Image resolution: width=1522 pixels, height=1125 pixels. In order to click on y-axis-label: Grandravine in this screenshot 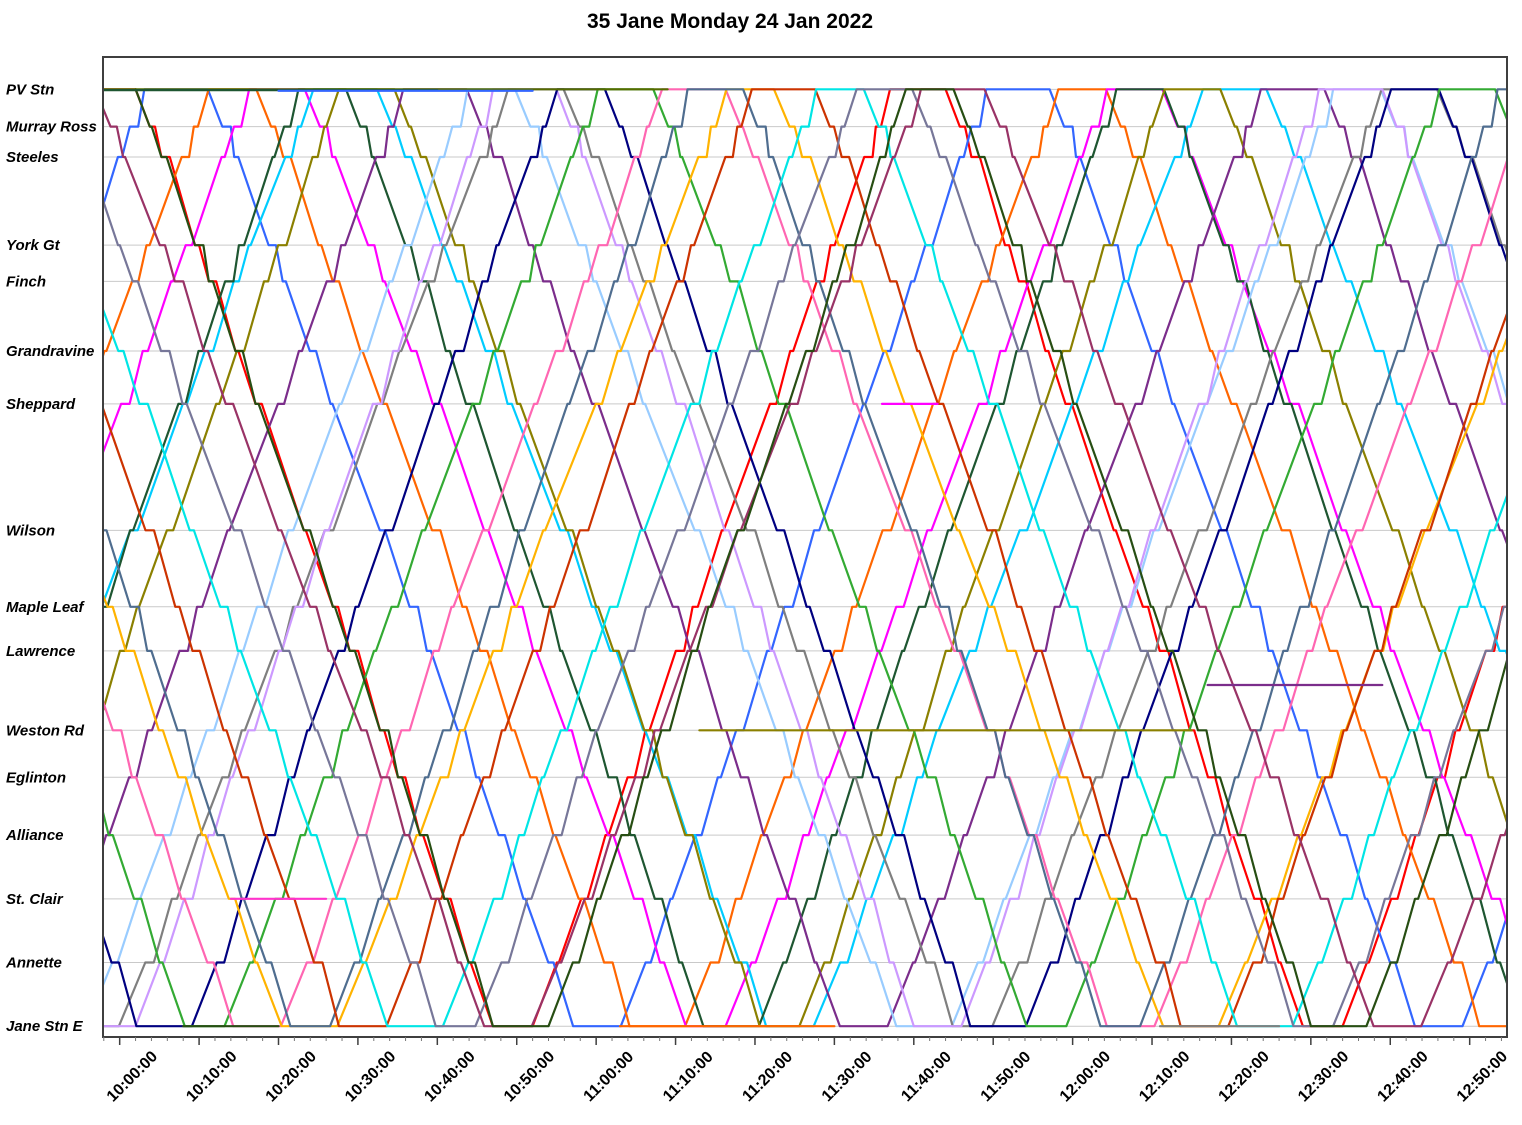, I will do `click(50, 351)`.